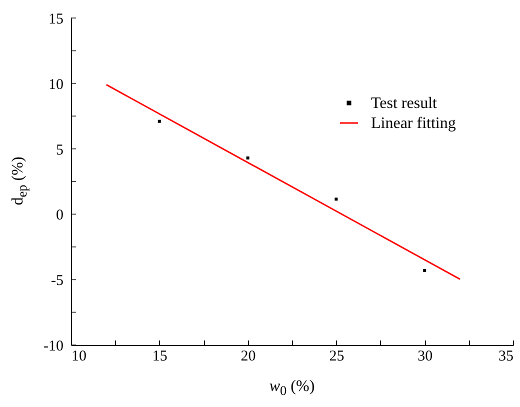 This screenshot has height=407, width=520. Describe the element at coordinates (54, 346) in the screenshot. I see `y-tick-label: -10` at that location.